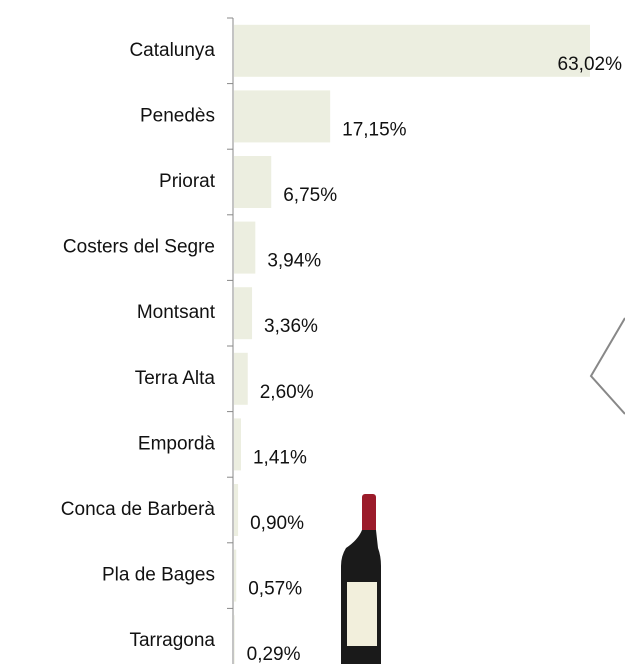 The height and width of the screenshot is (664, 625). I want to click on value-label: 3,36%, so click(291, 326).